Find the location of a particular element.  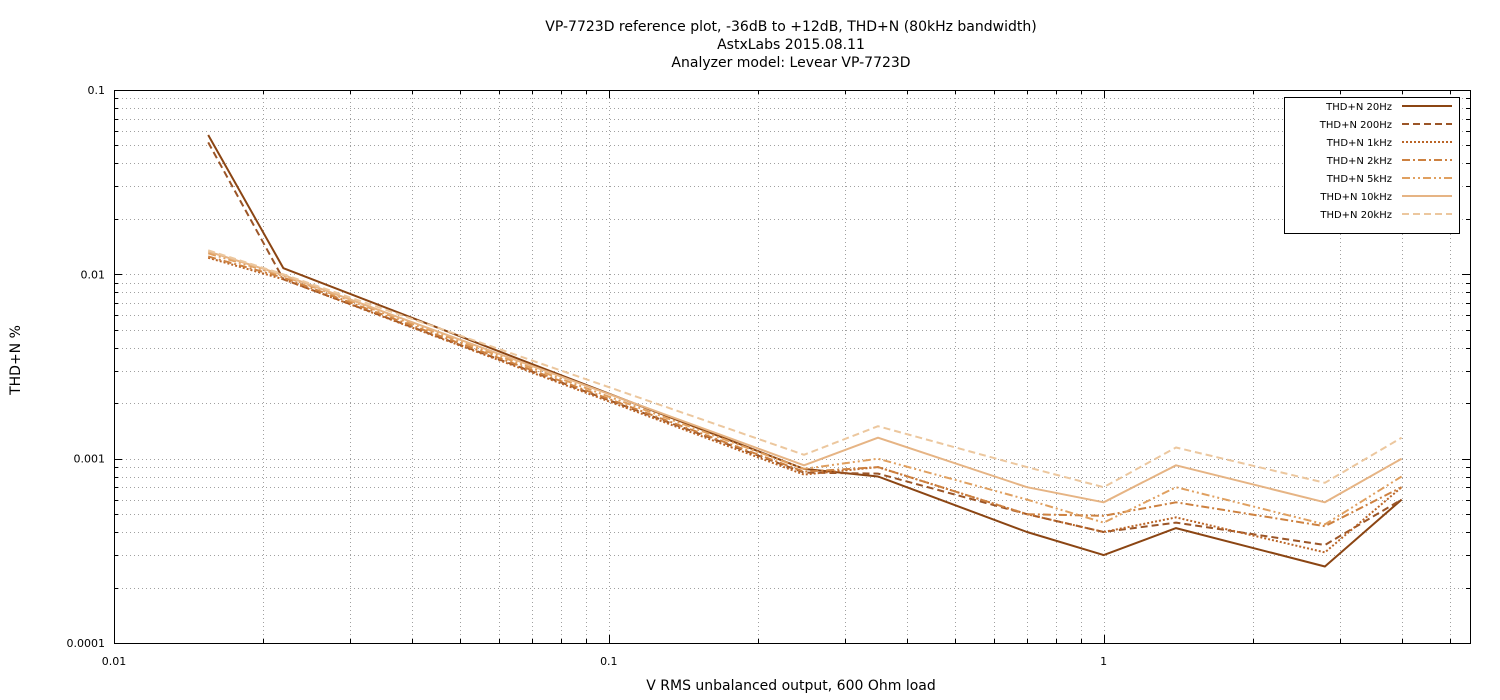

x-tick-label: 1 is located at coordinates (1103, 661).